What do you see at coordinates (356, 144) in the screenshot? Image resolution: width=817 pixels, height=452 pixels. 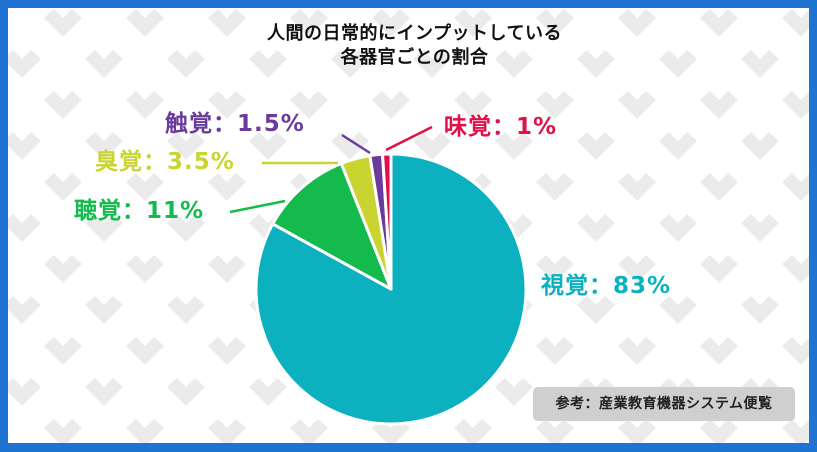 I see `leader-line-touch` at bounding box center [356, 144].